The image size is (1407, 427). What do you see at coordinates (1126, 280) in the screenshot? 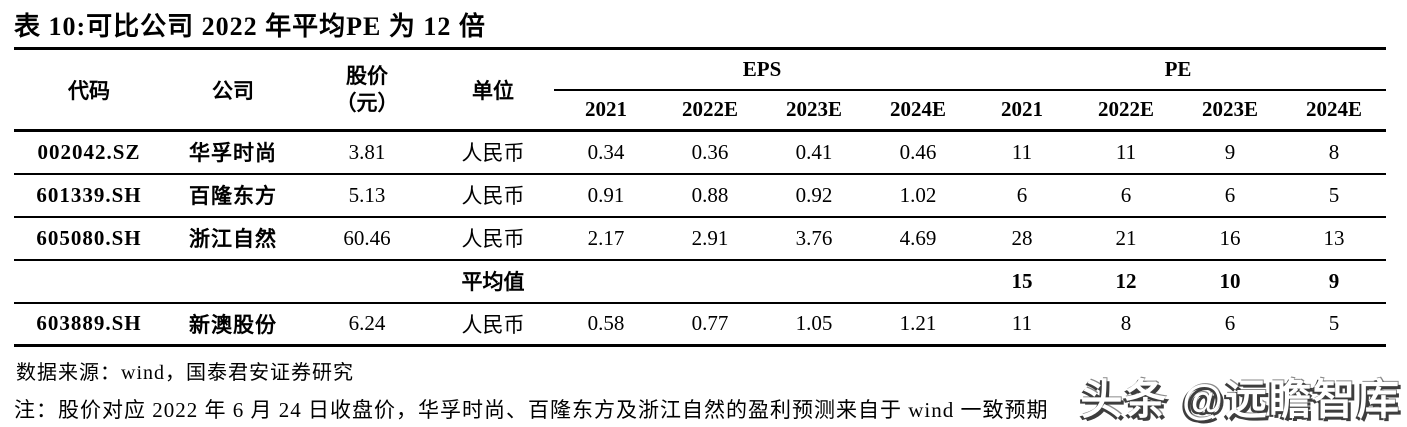
I see `cell-pe: 12` at bounding box center [1126, 280].